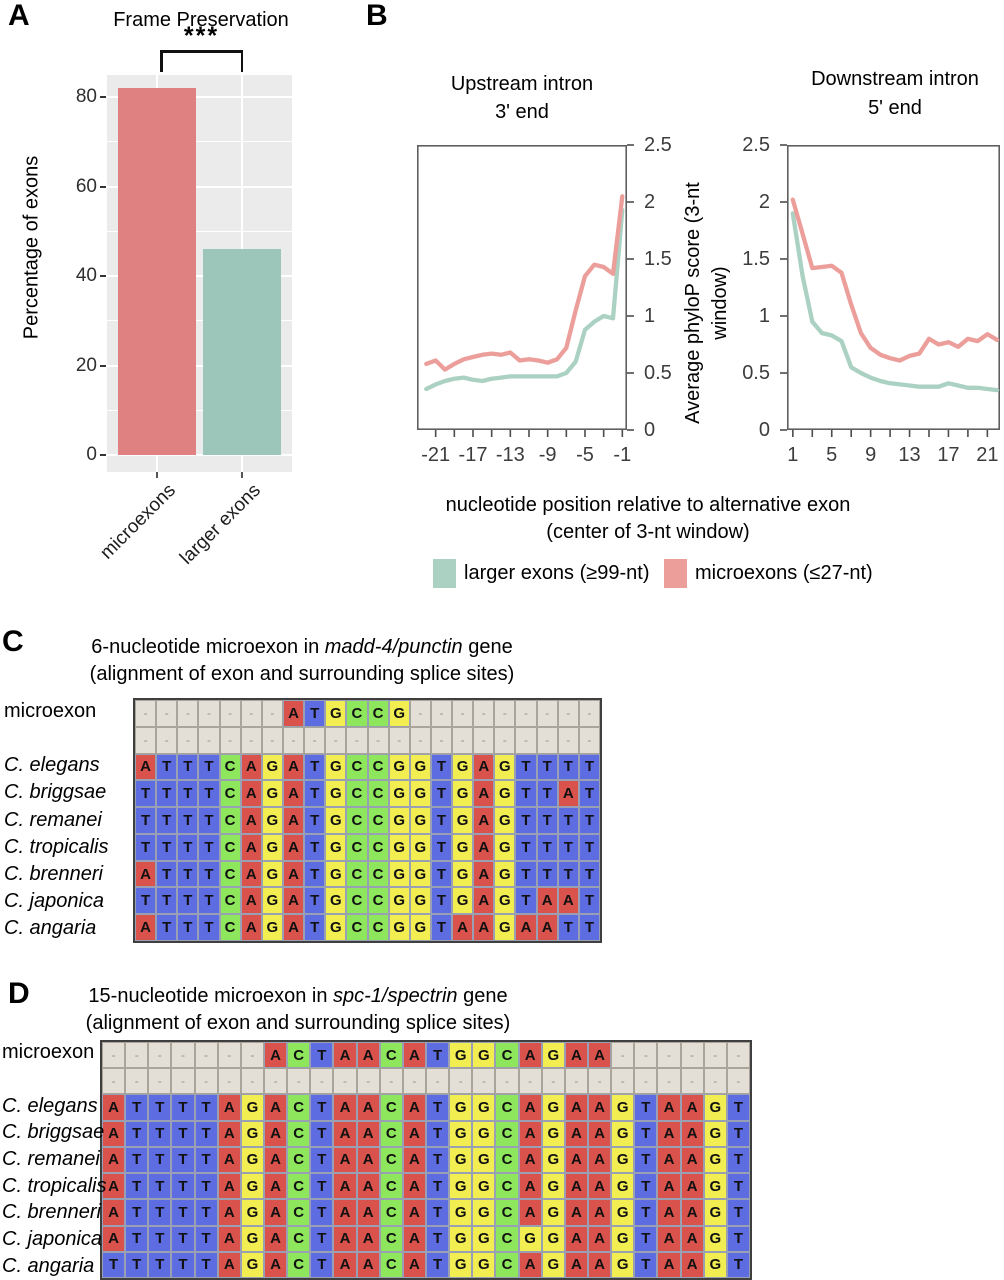  Describe the element at coordinates (50, 928) in the screenshot. I see `alignment-row-label-species: C. angaria` at that location.